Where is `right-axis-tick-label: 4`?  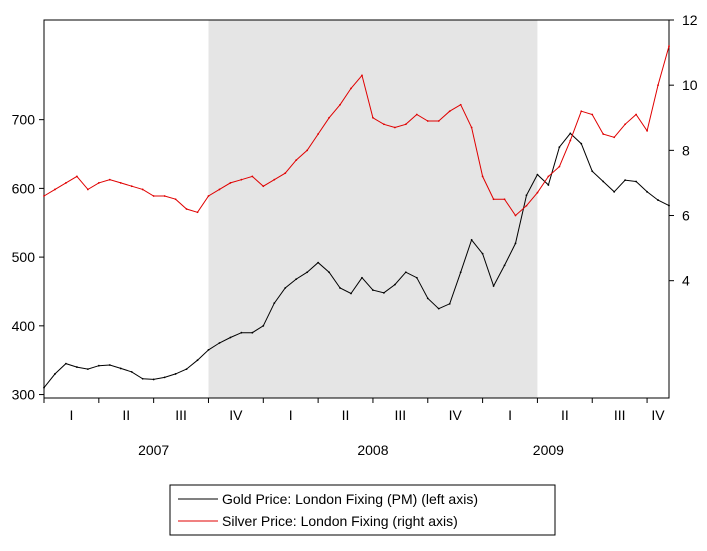 right-axis-tick-label: 4 is located at coordinates (686, 281).